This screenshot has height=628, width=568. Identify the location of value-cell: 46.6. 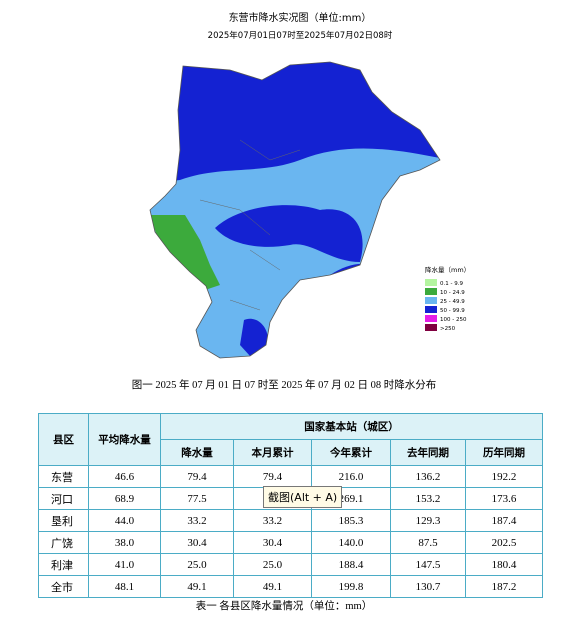
(124, 476).